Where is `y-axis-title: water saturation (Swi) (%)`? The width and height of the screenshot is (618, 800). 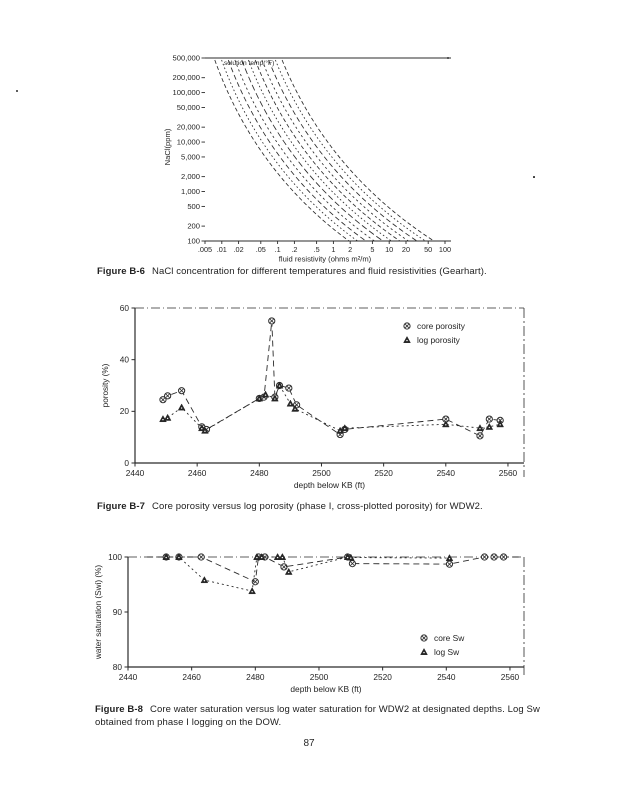 y-axis-title: water saturation (Swi) (%) is located at coordinates (98, 612).